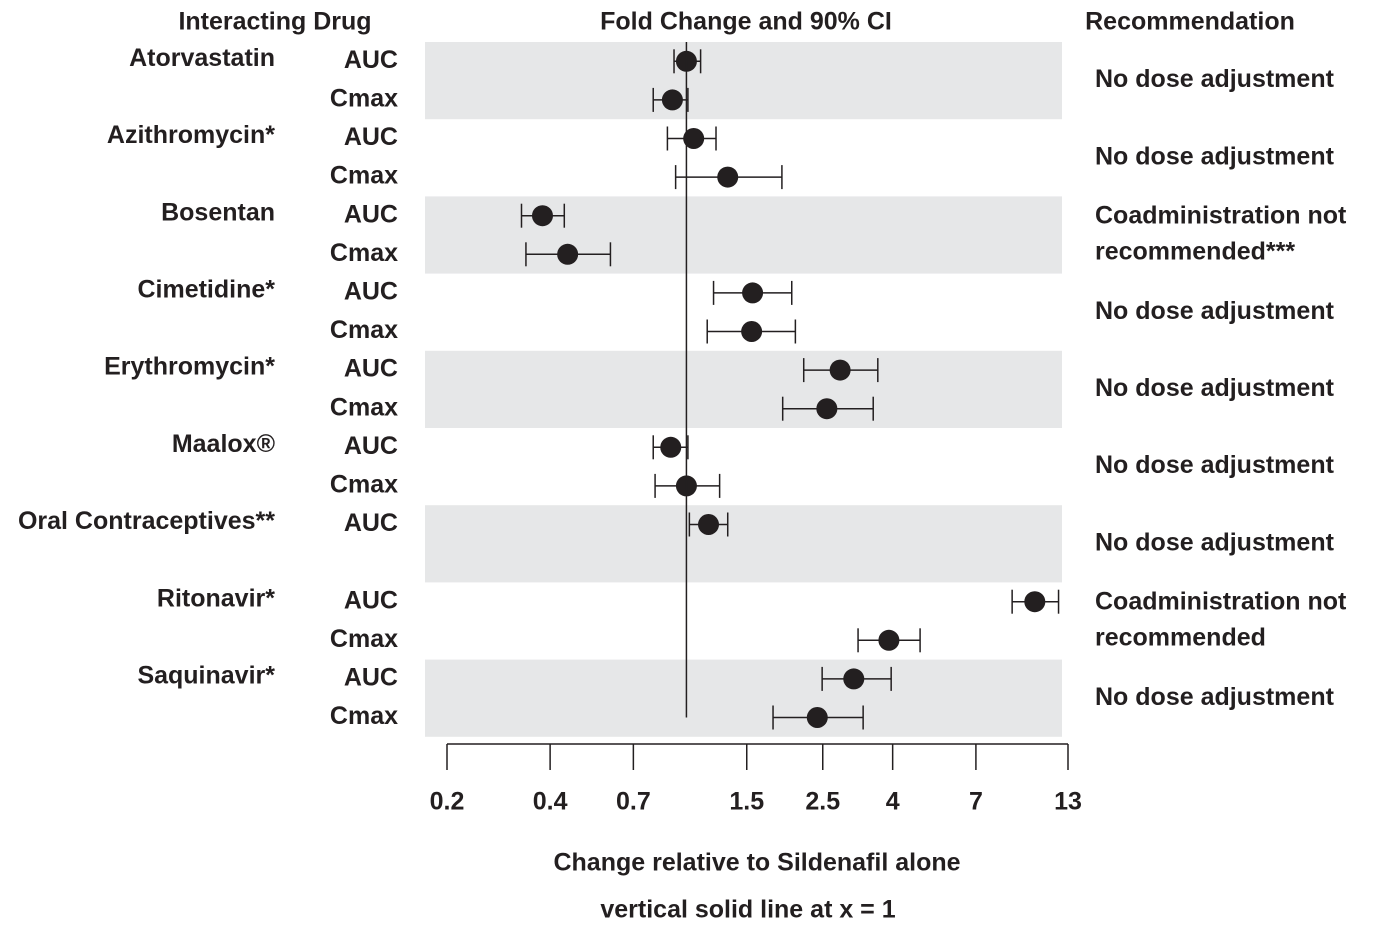  Describe the element at coordinates (1180, 638) in the screenshot. I see `recommendation: recommended` at that location.